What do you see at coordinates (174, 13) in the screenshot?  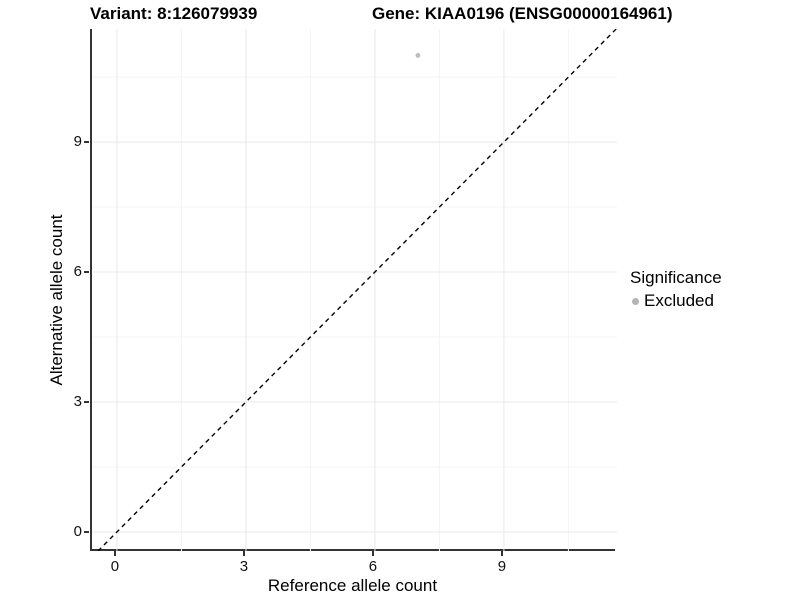 I see `variant-title: Variant: 8:126079939` at bounding box center [174, 13].